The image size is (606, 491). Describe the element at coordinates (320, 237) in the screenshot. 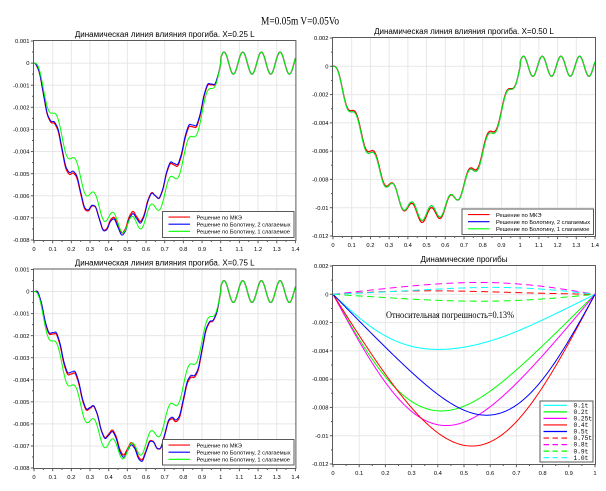

I see `svg-text: -0.012` at that location.